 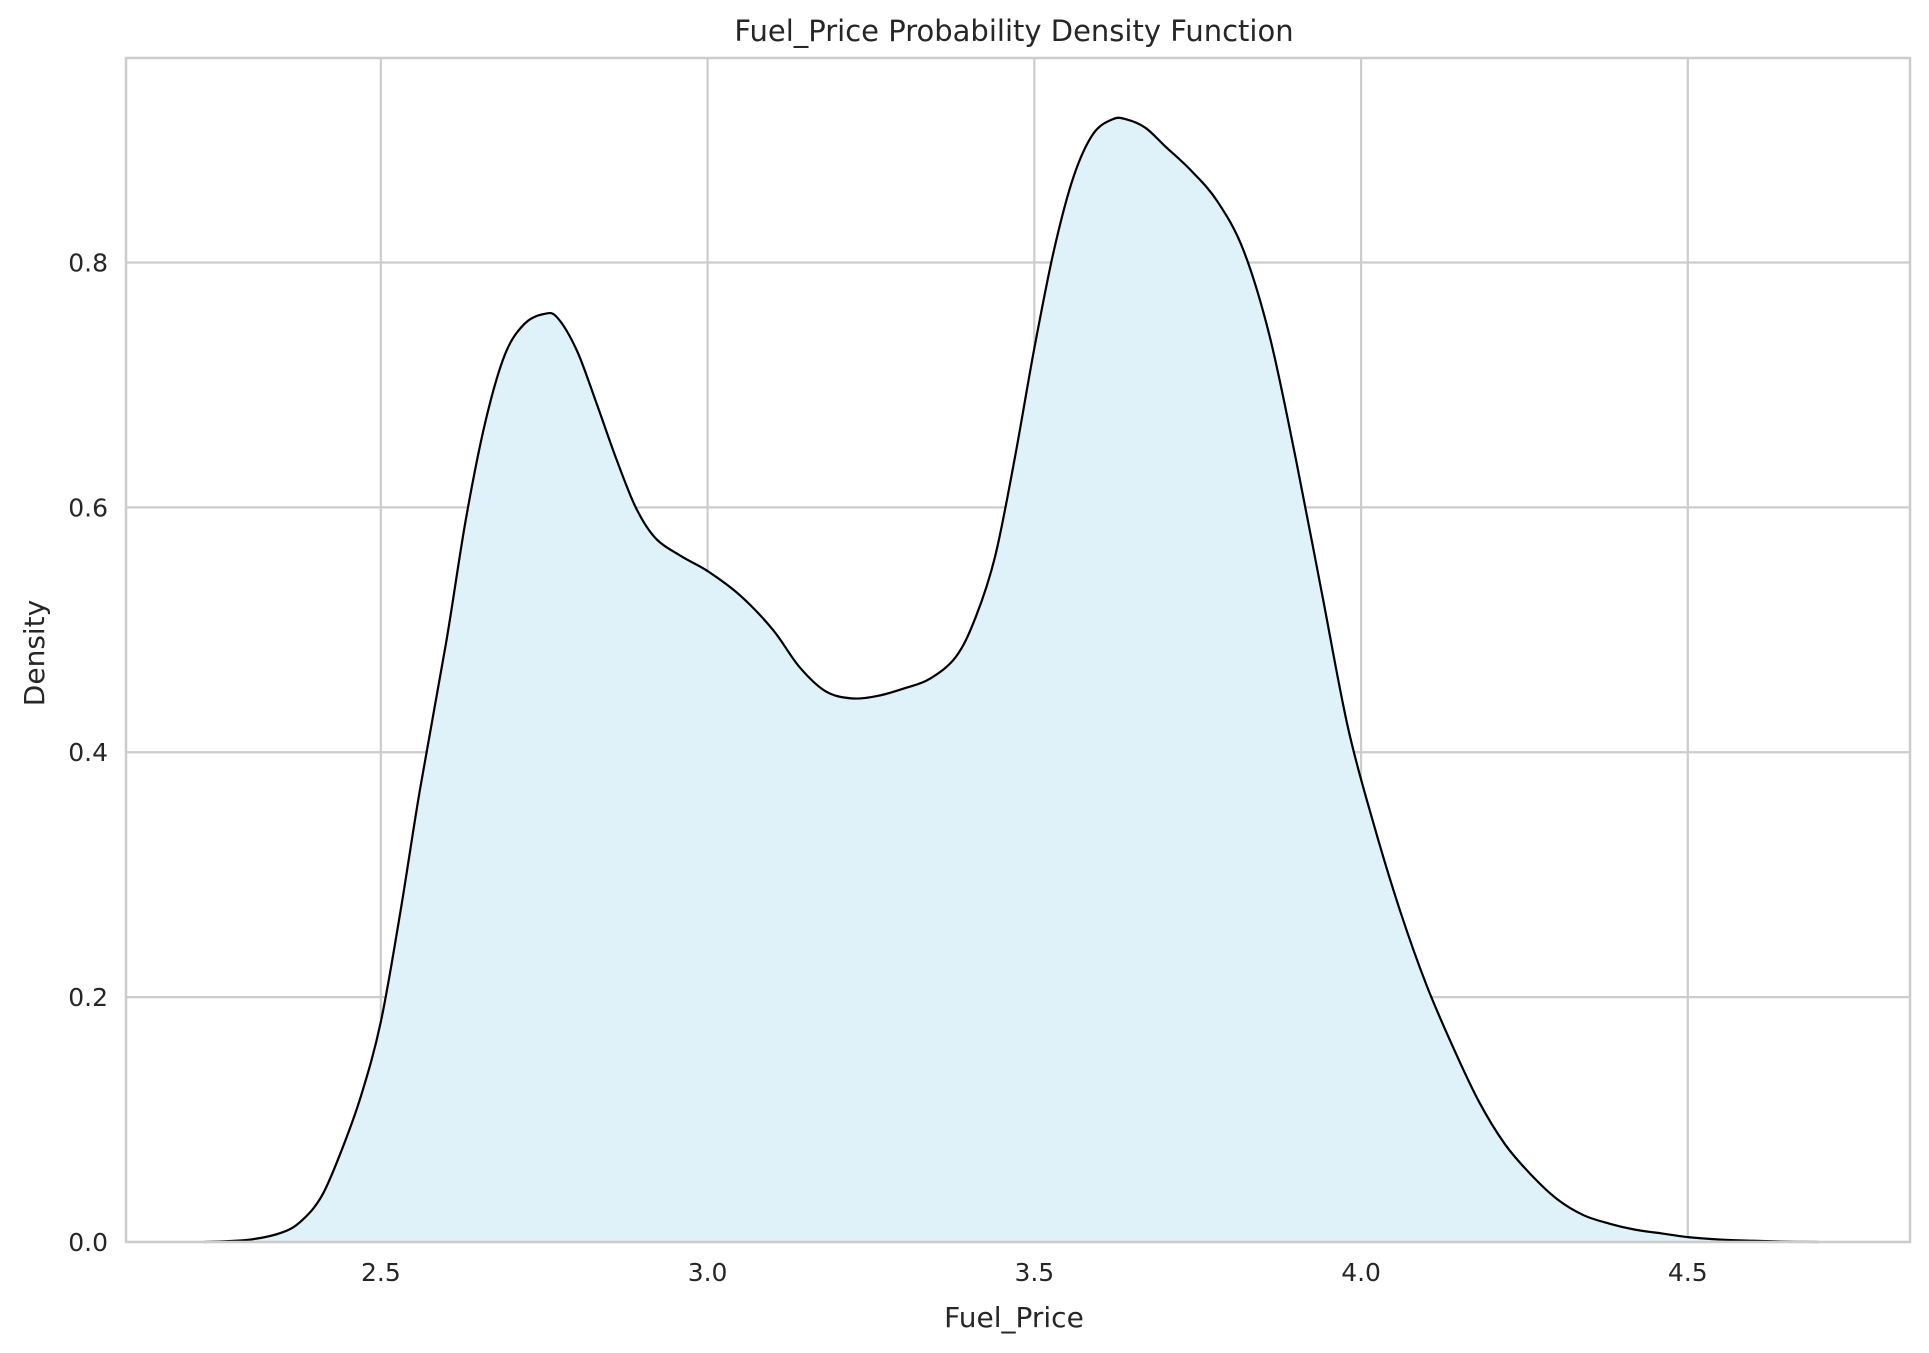 I want to click on y-tick-label: 0.2, so click(x=88, y=997).